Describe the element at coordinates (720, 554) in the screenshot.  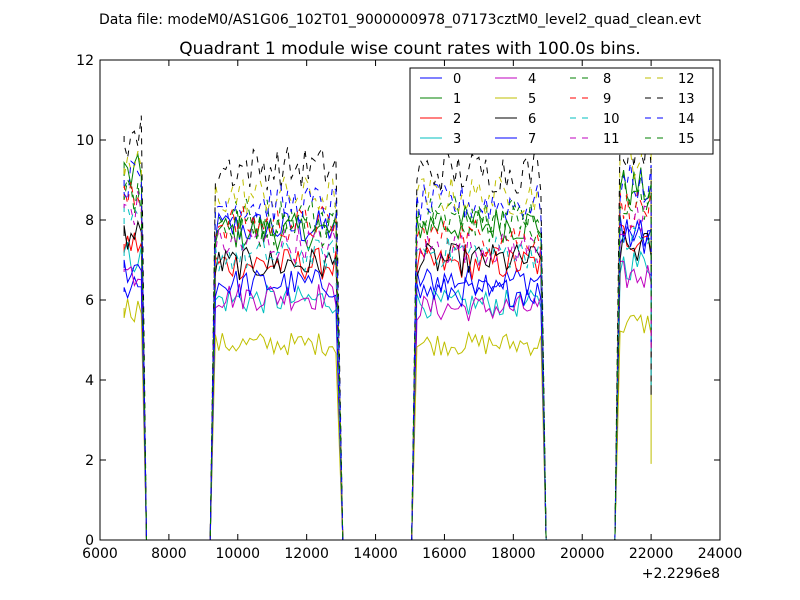
I see `x-tick-label: 24000` at that location.